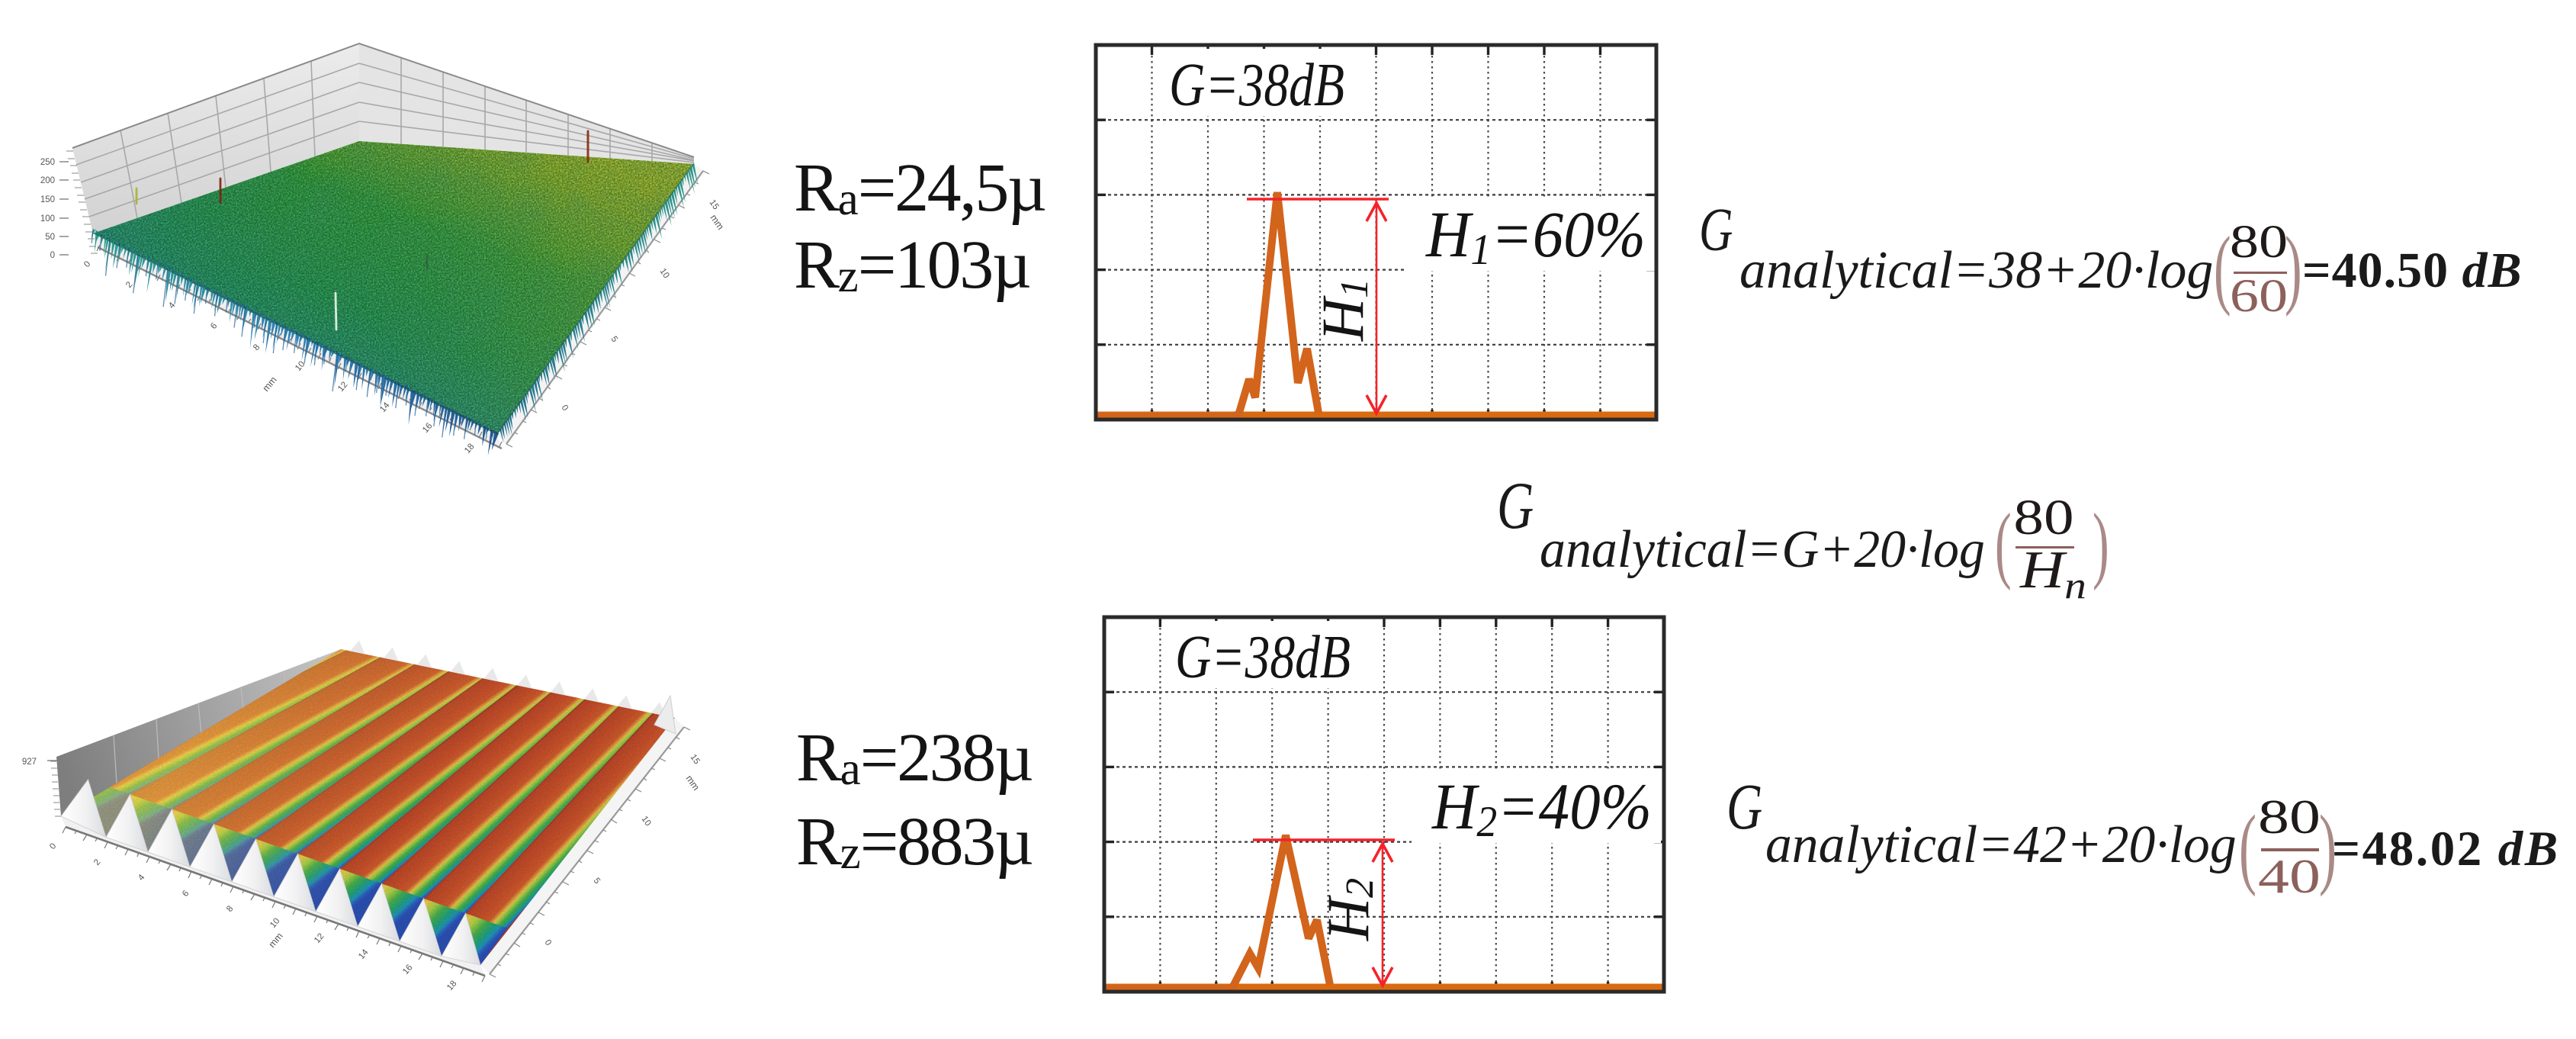  What do you see at coordinates (364, 954) in the screenshot?
I see `svg-text: 14` at bounding box center [364, 954].